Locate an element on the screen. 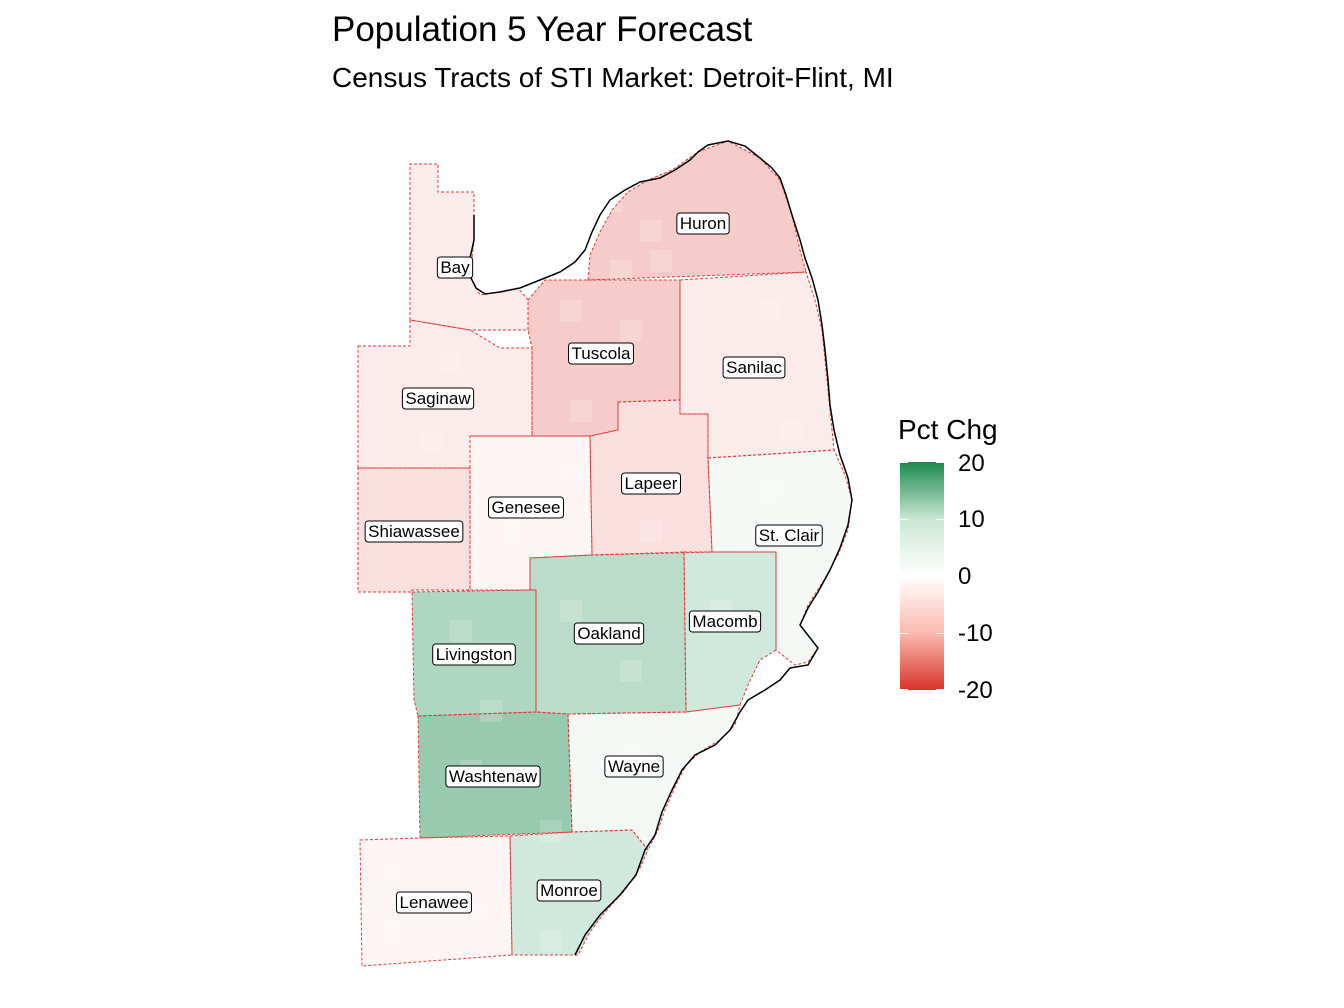 The height and width of the screenshot is (1008, 1344). county-label-wayne: Wayne is located at coordinates (634, 766).